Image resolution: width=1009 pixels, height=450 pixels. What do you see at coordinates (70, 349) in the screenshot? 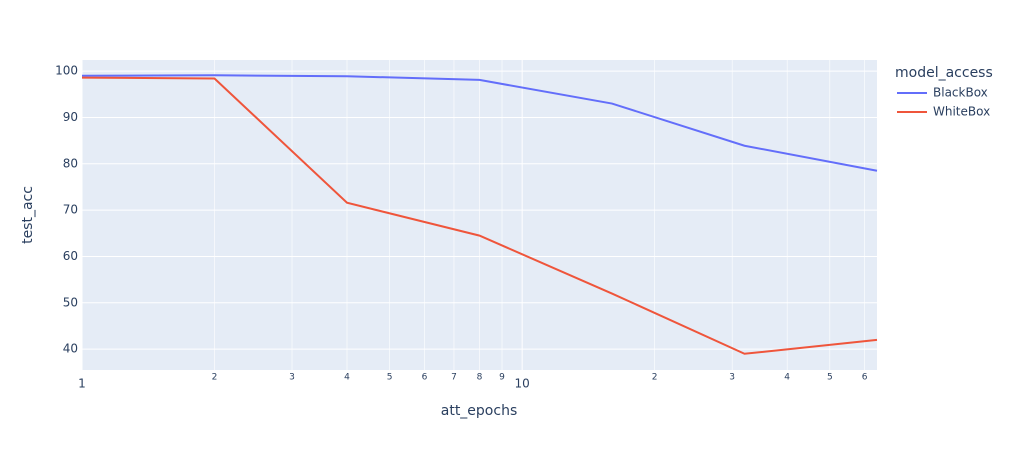
I see `y-tick-label: 40` at bounding box center [70, 349].